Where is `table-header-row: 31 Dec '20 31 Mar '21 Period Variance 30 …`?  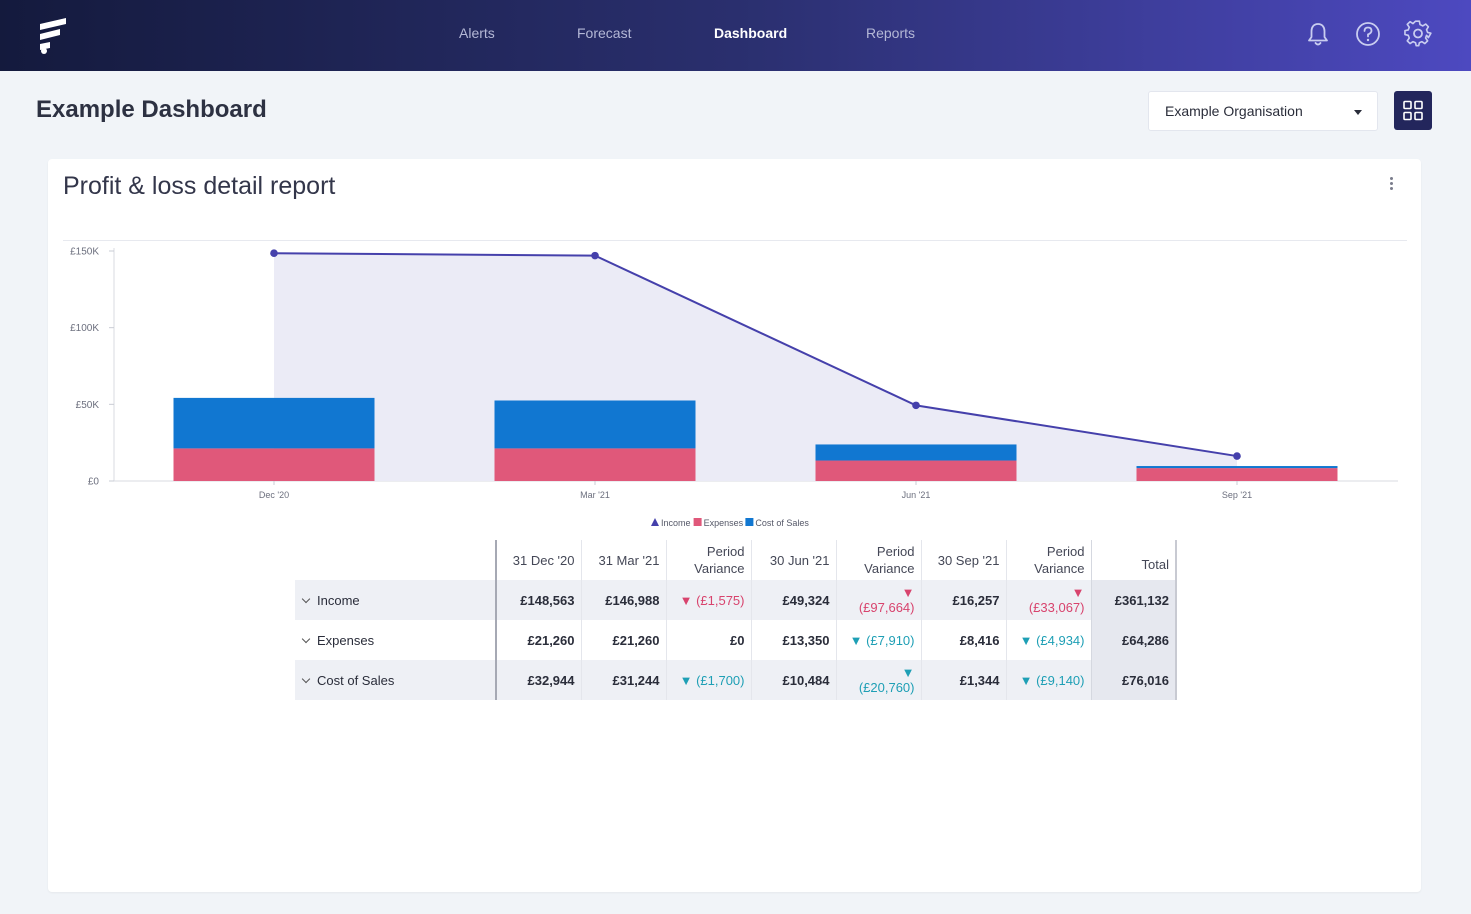 table-header-row: 31 Dec '20 31 Mar '21 Period Variance 30 … is located at coordinates (736, 560).